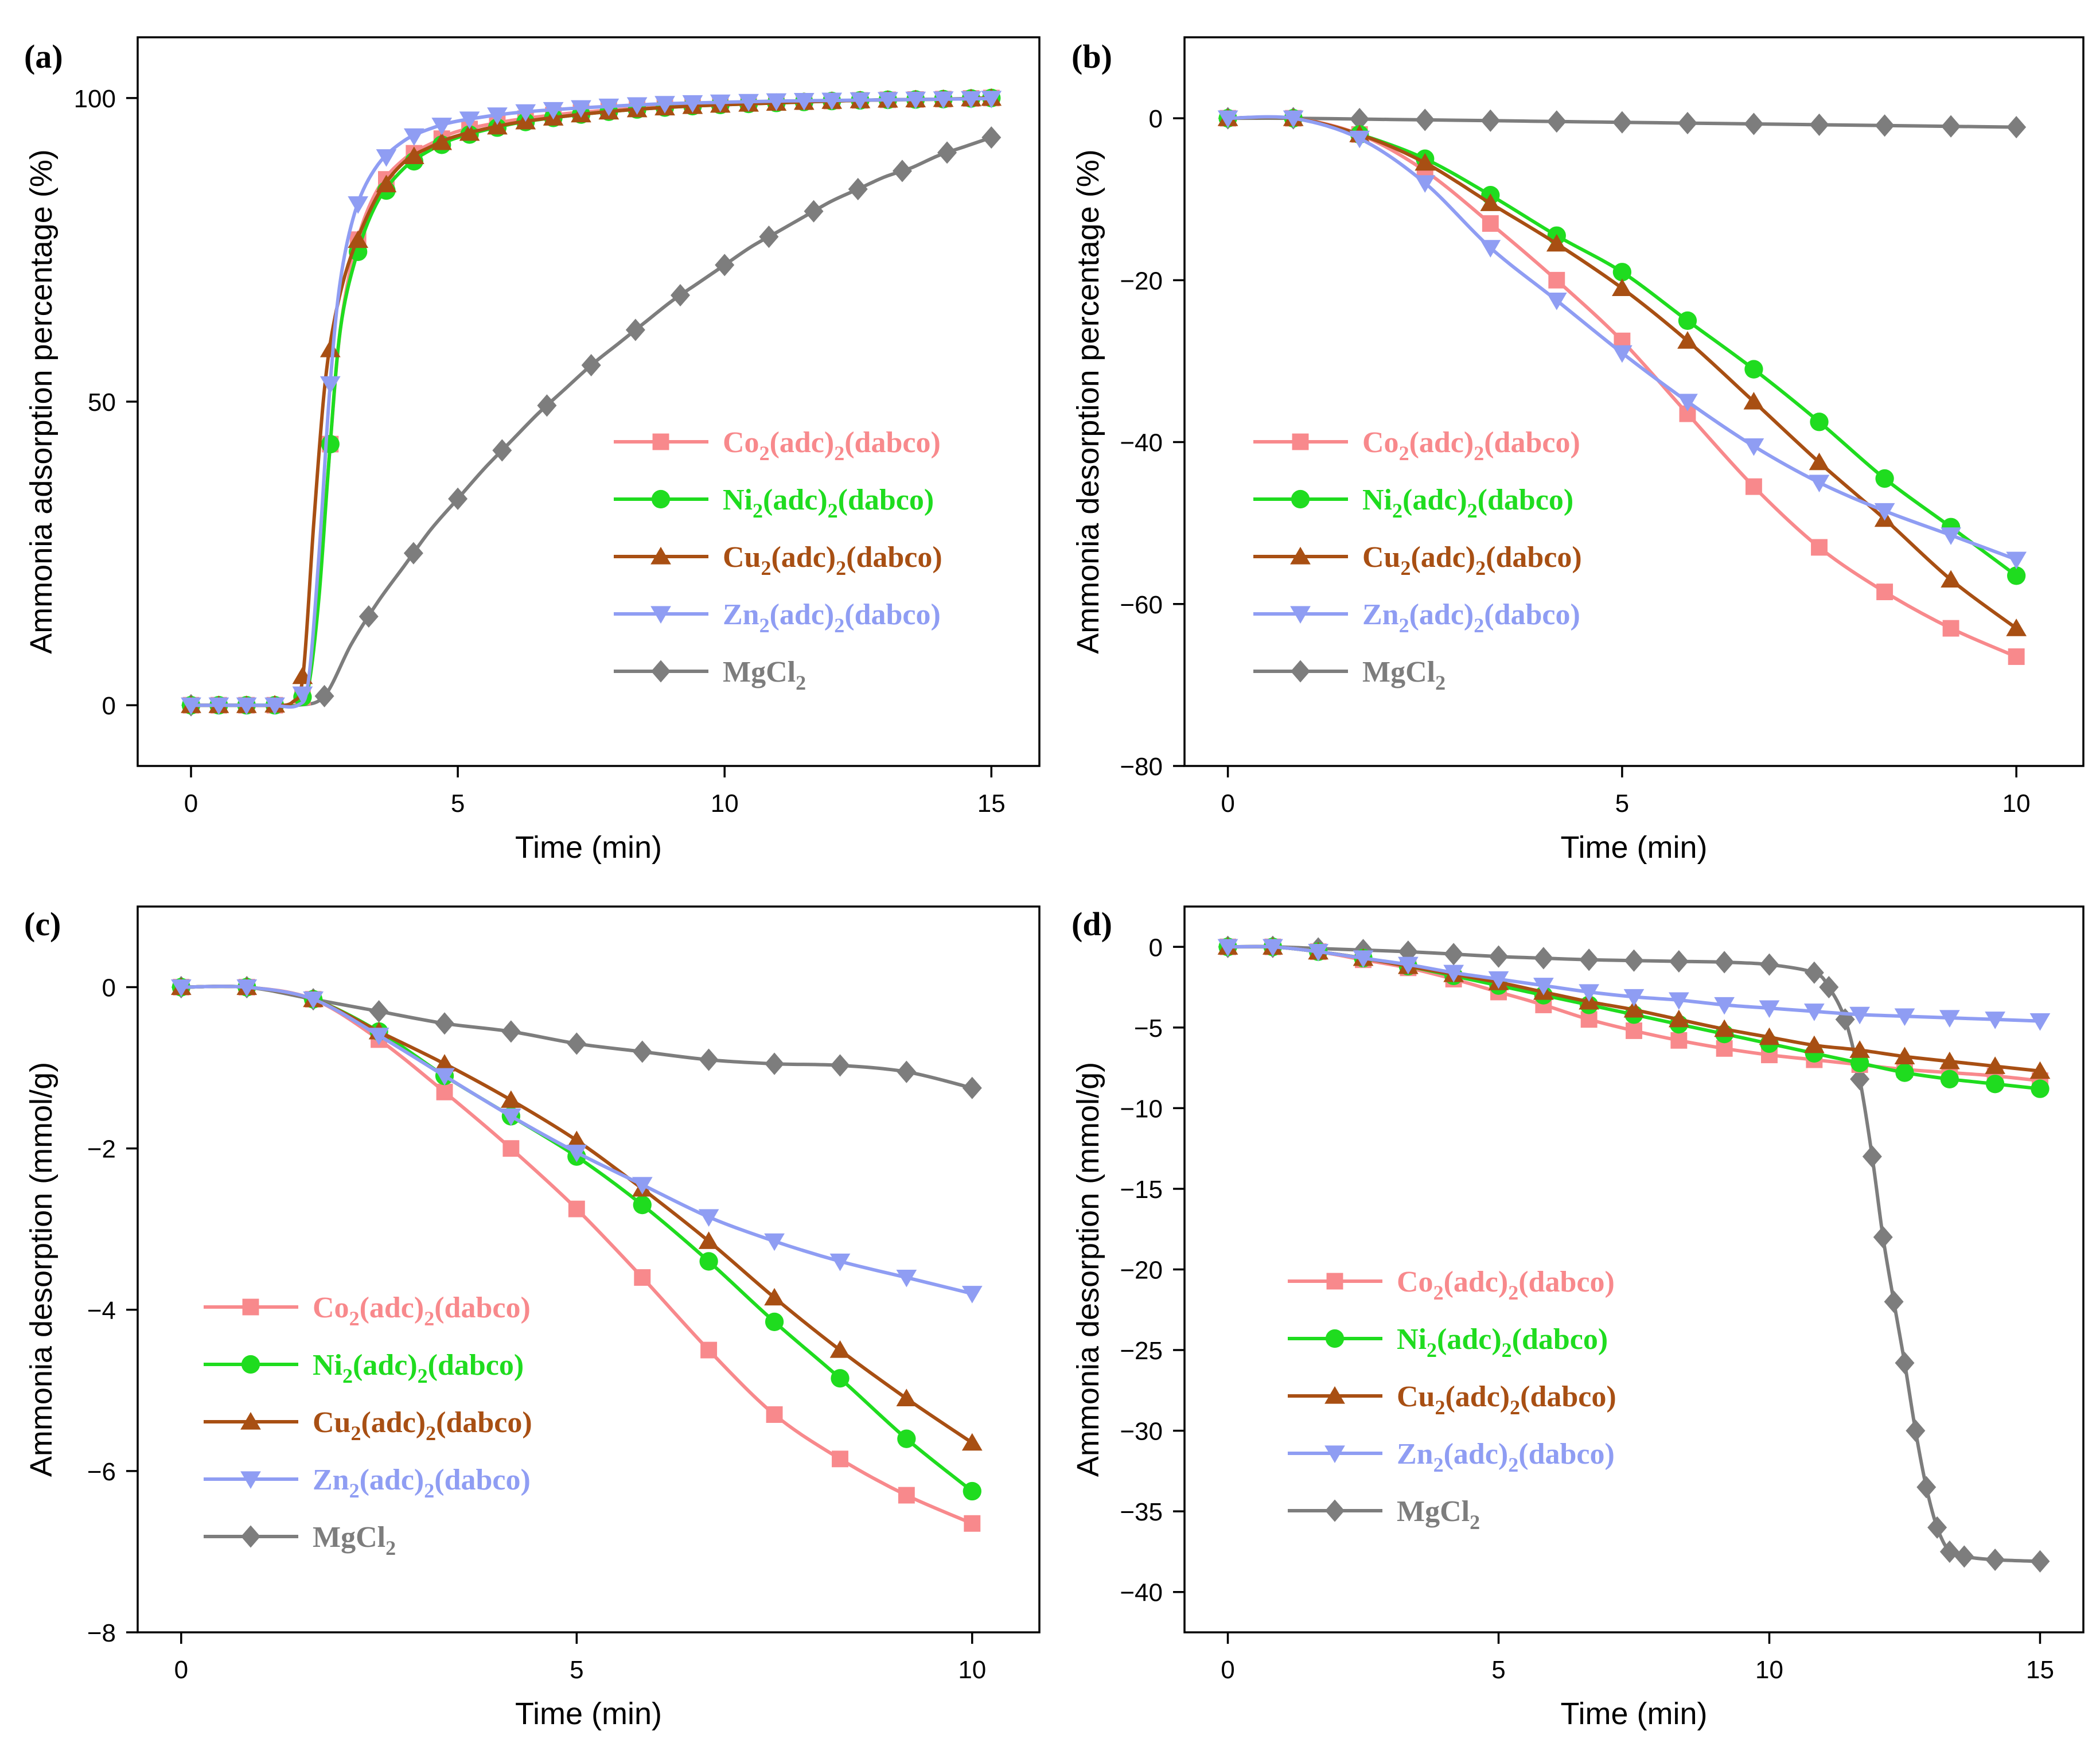 The height and width of the screenshot is (1762, 2100). What do you see at coordinates (42, 924) in the screenshot?
I see `panel-letter: (c)` at bounding box center [42, 924].